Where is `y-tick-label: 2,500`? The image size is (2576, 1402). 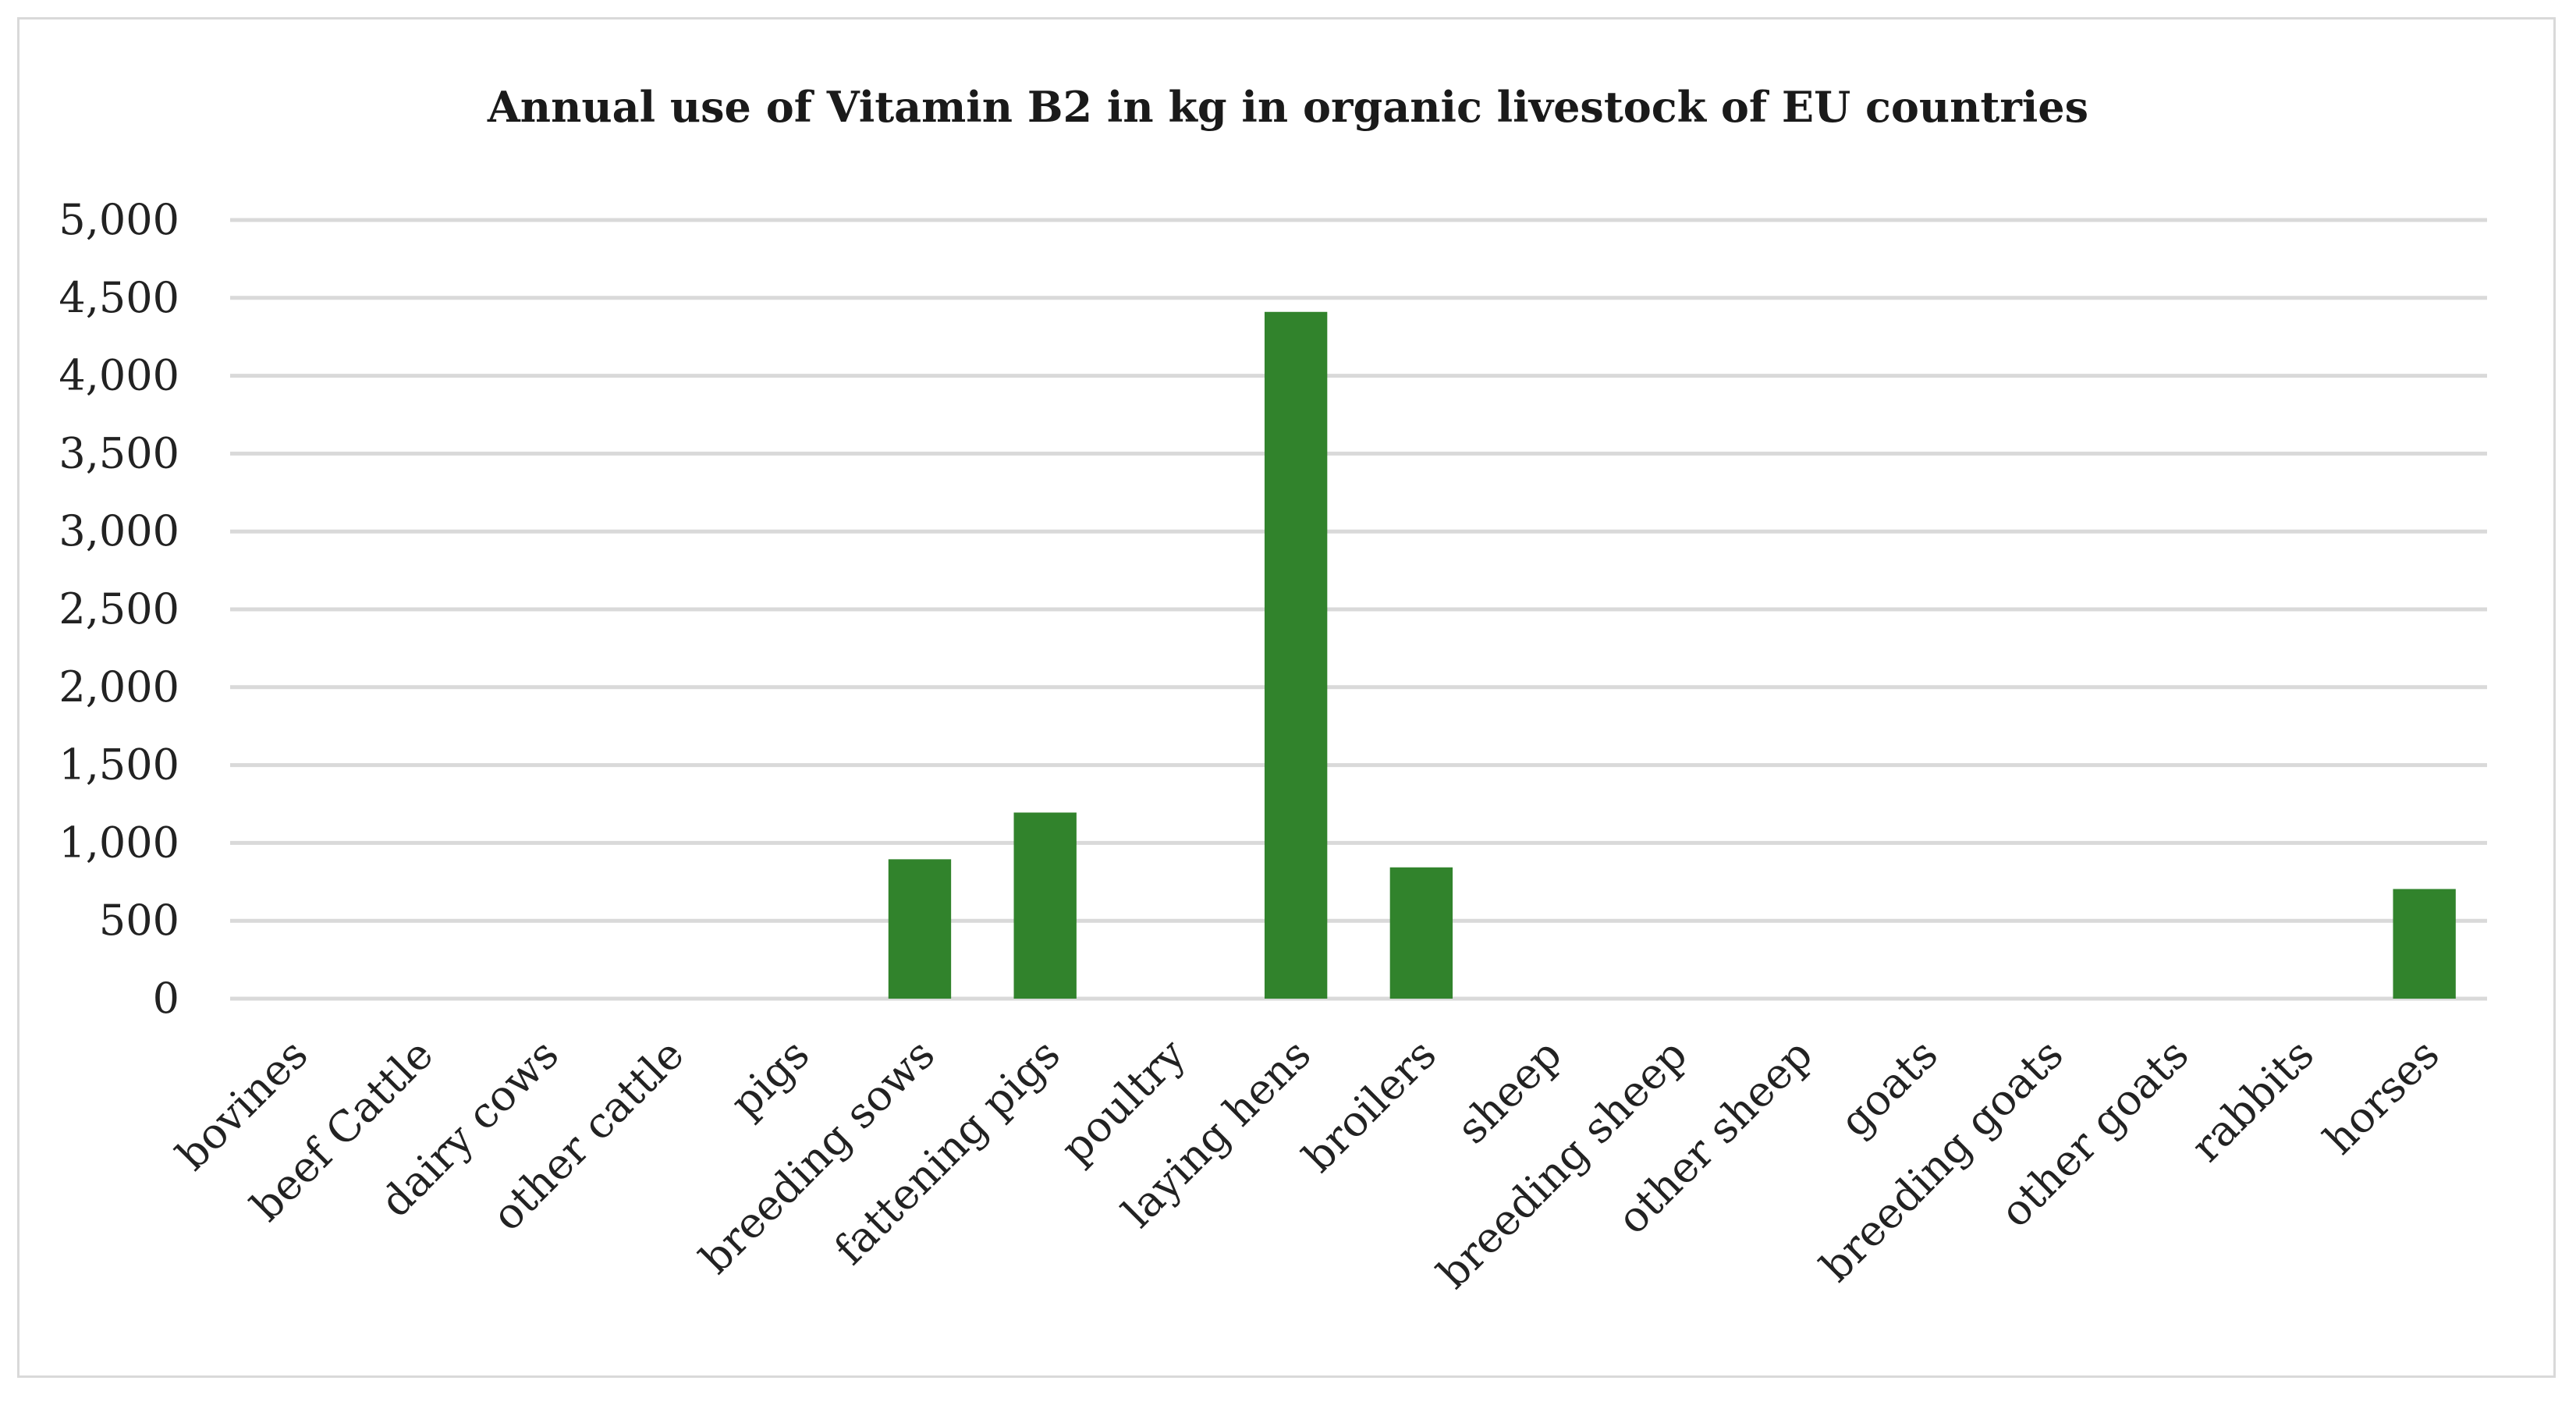
y-tick-label: 2,500 is located at coordinates (119, 609).